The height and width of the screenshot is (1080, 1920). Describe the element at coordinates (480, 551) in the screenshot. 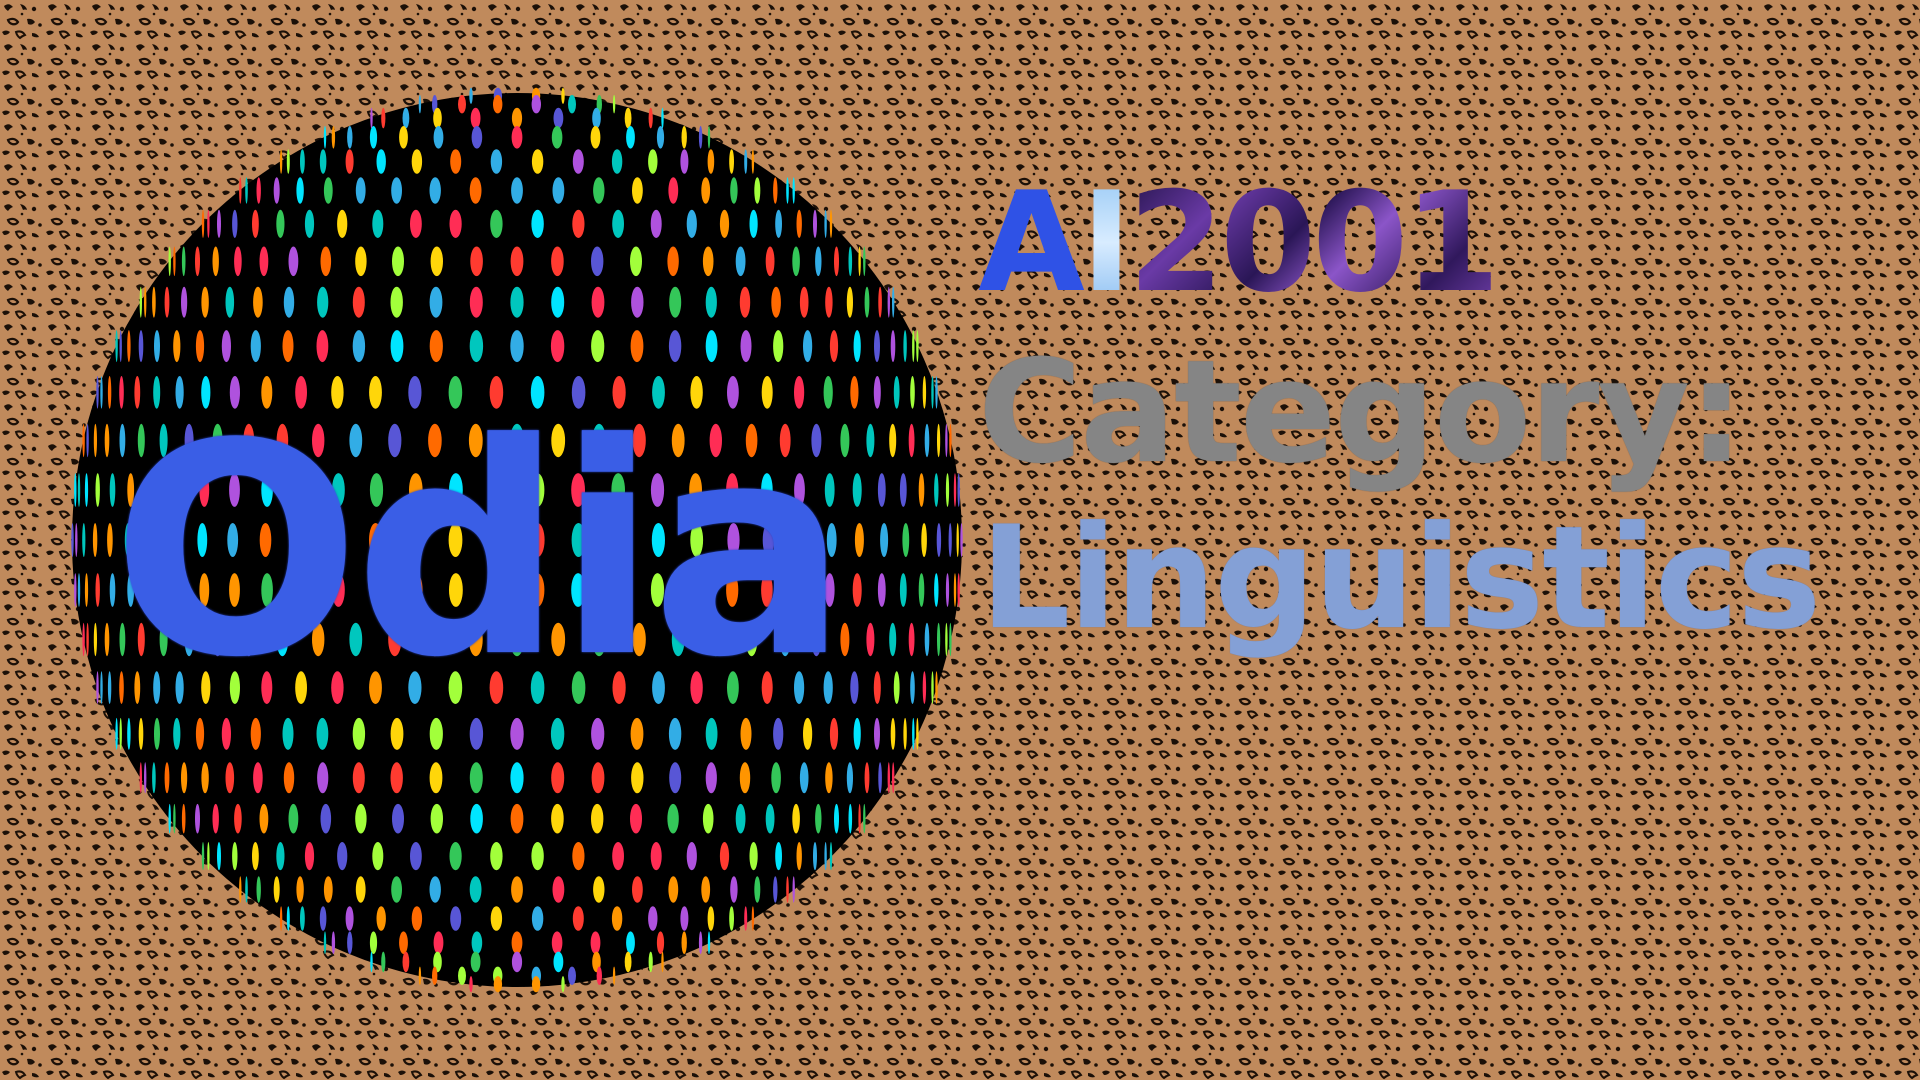

I see `language-title: Odia` at that location.